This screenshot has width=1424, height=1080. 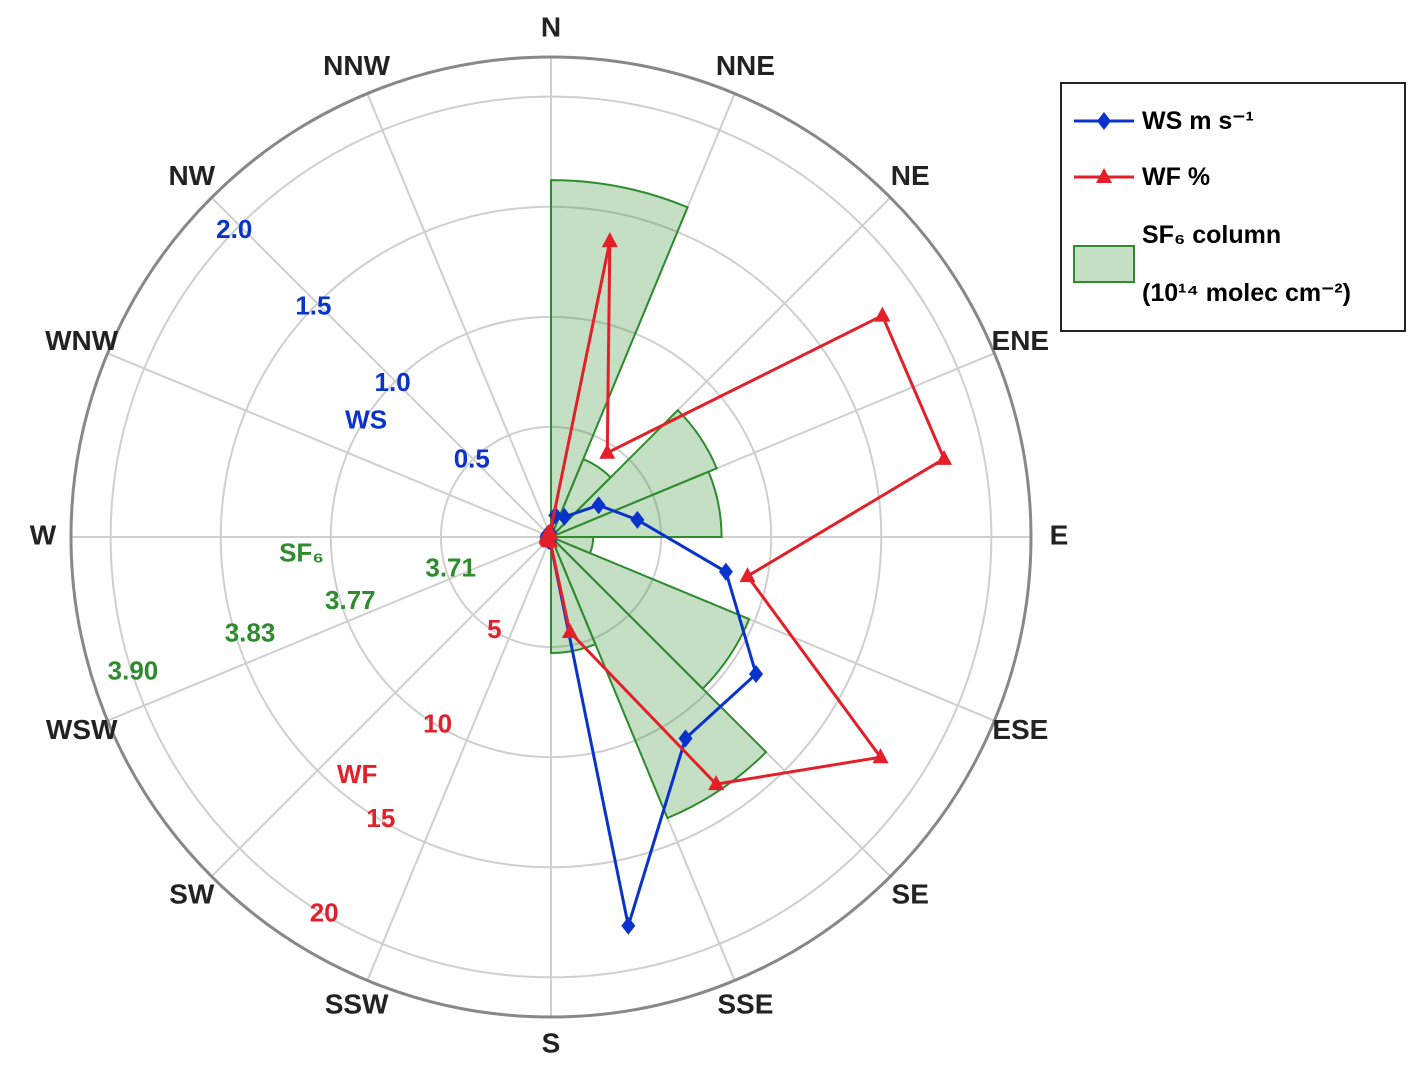 What do you see at coordinates (357, 774) in the screenshot?
I see `r-axis-label: WF` at bounding box center [357, 774].